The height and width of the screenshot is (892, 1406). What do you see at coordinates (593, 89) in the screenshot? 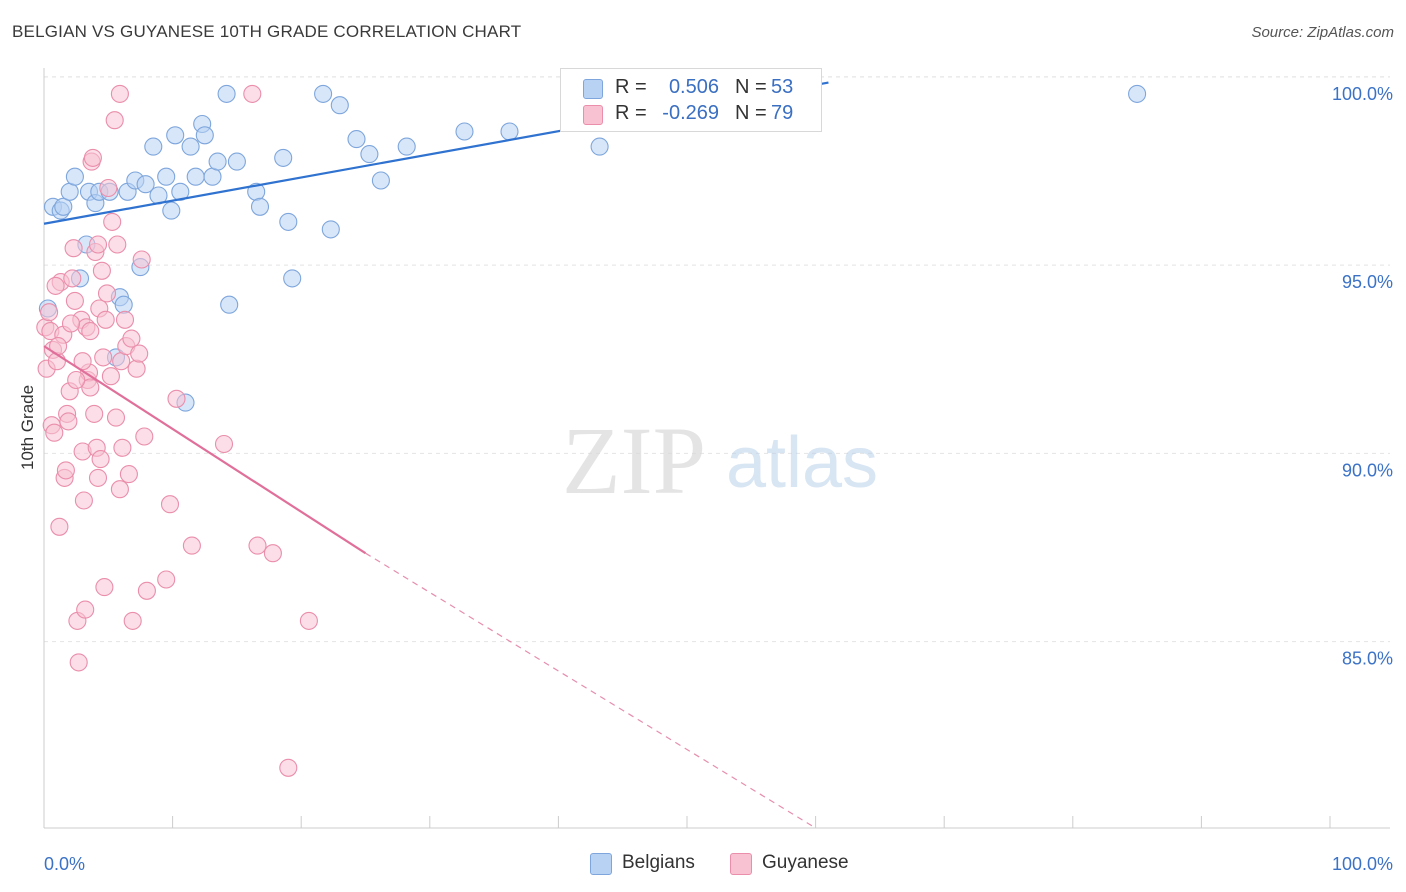
I see `legend-swatch-belgians` at bounding box center [593, 89].